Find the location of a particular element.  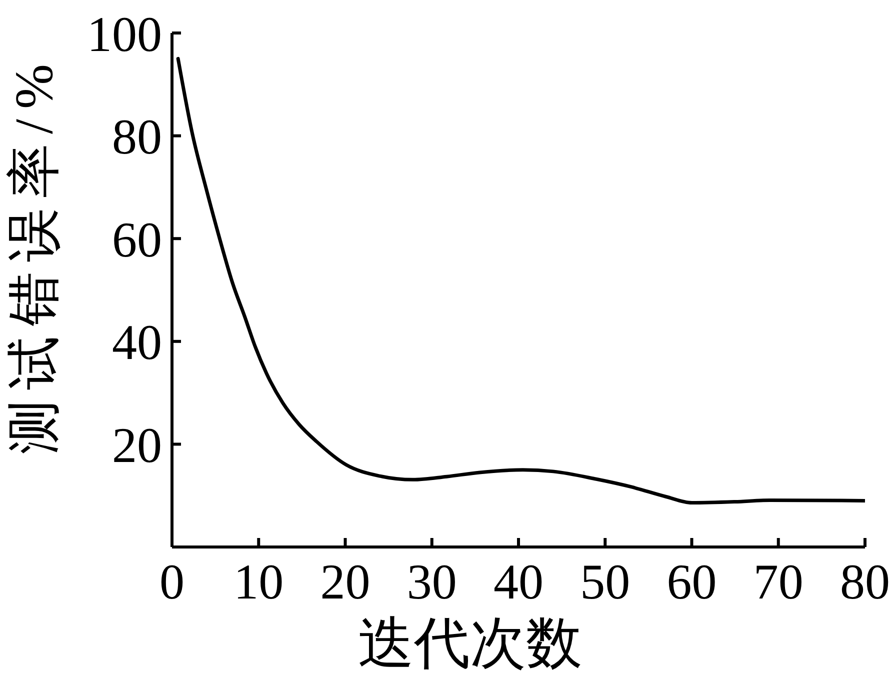

y-tick-label: 40 is located at coordinates (137, 342).